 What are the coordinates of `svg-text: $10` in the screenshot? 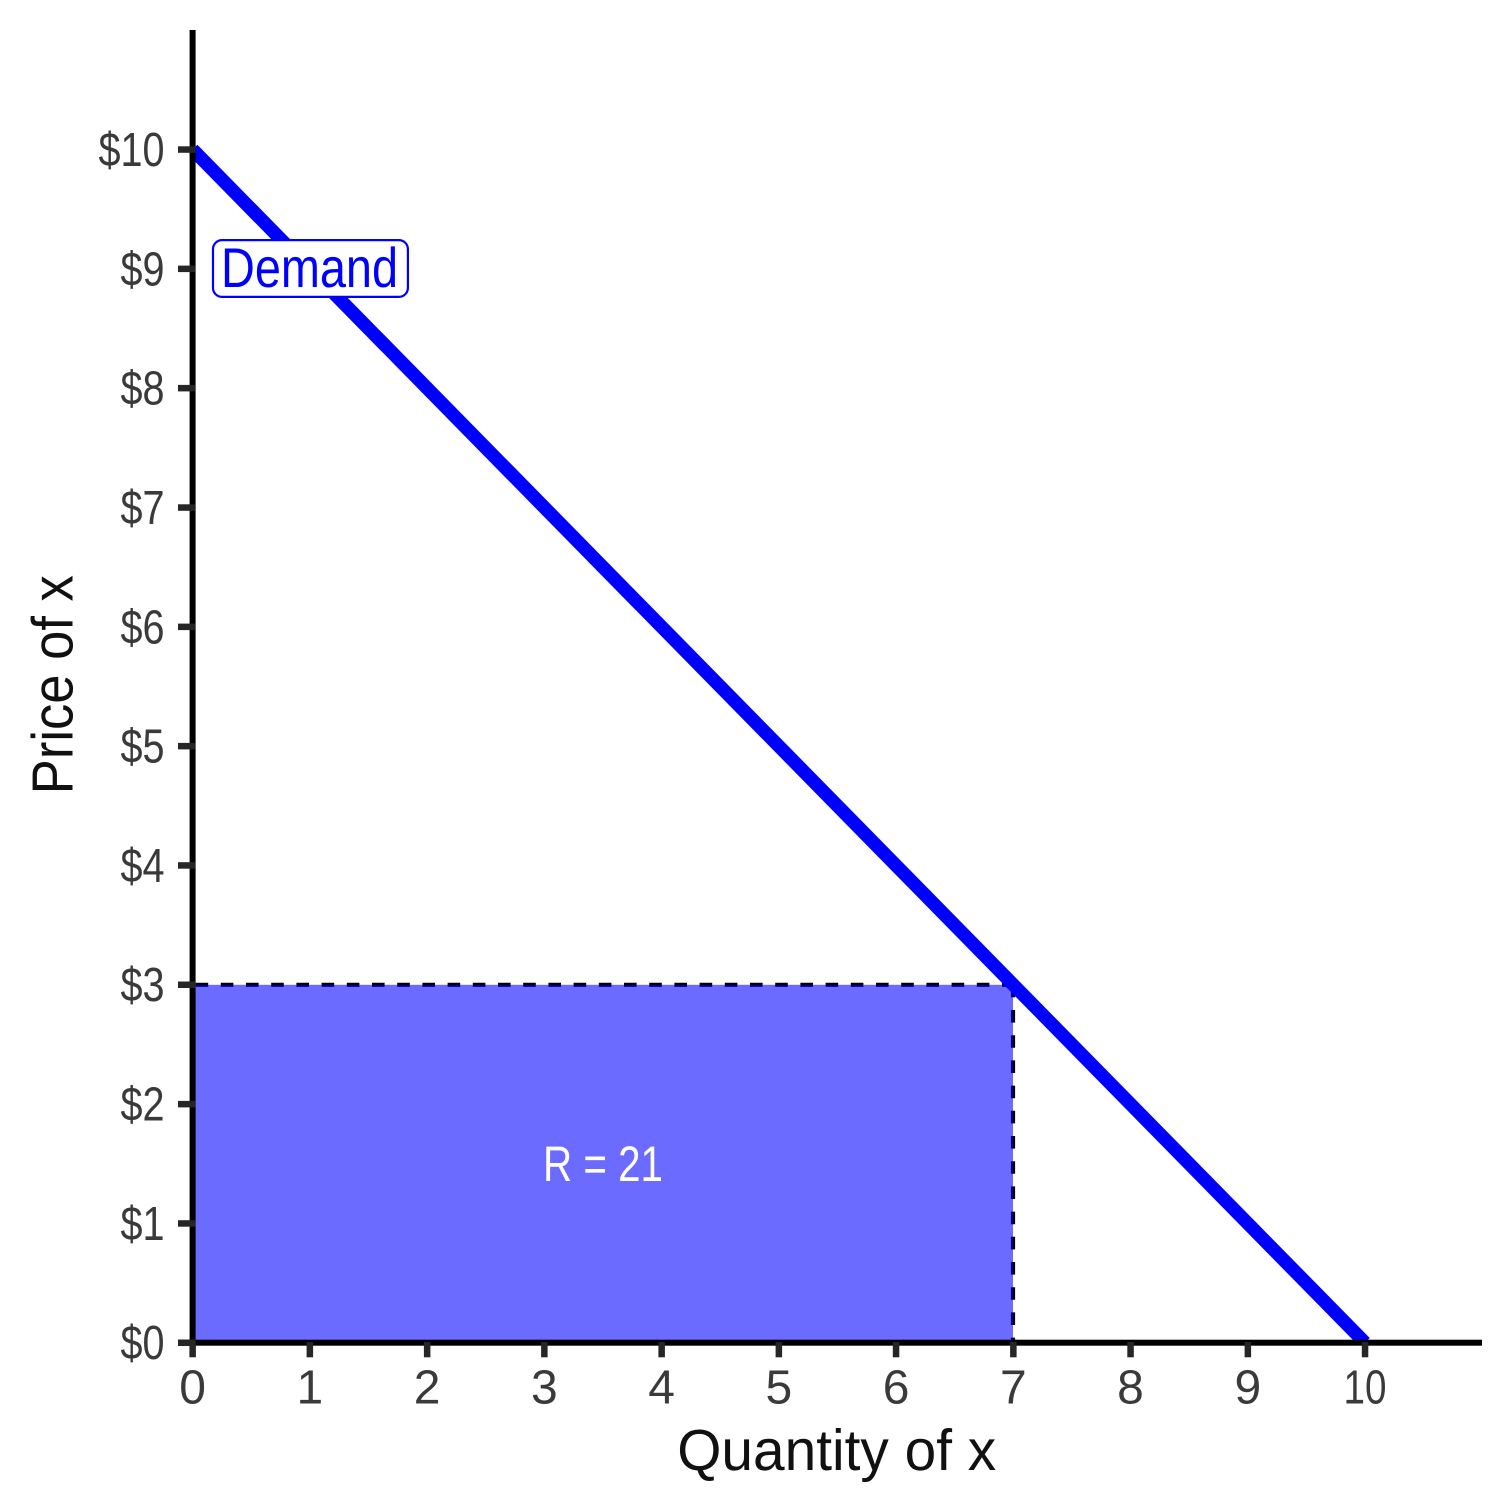 It's located at (132, 150).